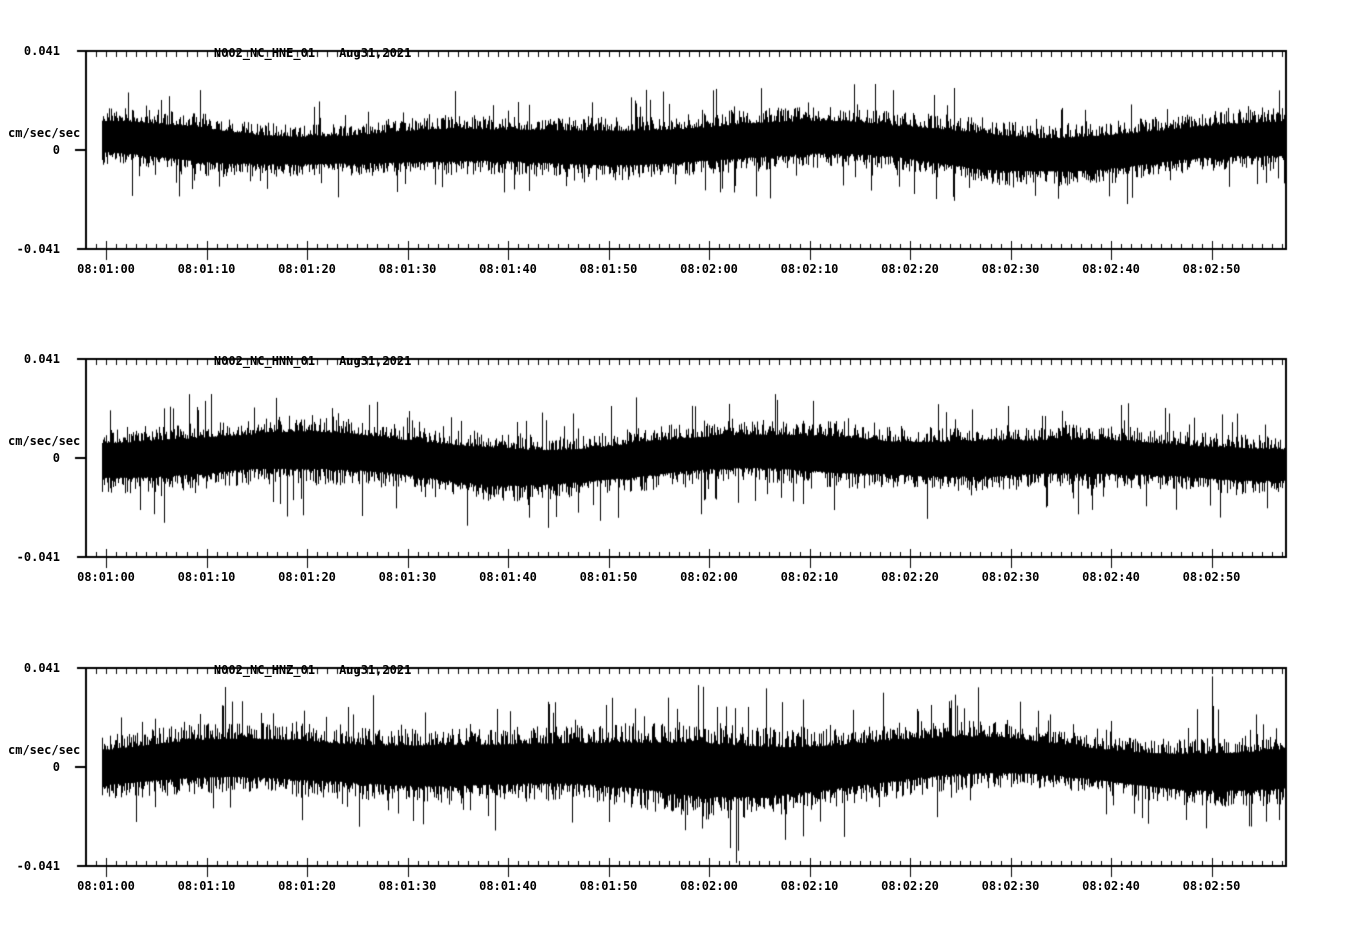 The height and width of the screenshot is (926, 1358). I want to click on station-channel-id: N002_NC_HNZ_01, so click(264, 670).